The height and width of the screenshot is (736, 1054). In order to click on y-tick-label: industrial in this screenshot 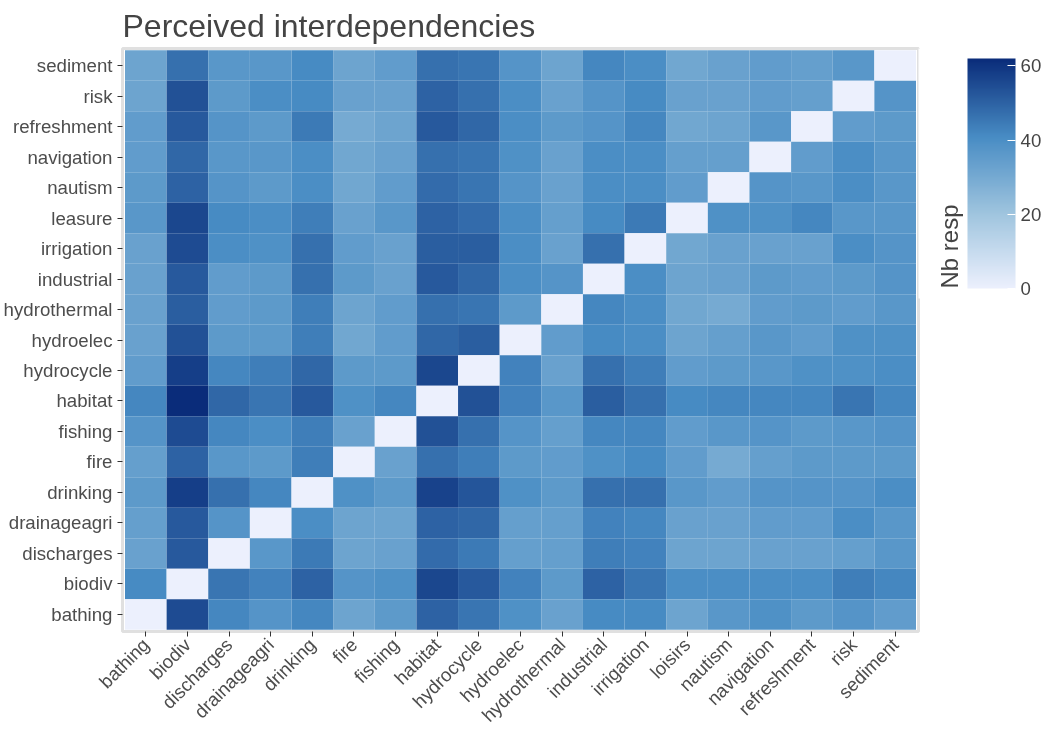, I will do `click(75, 279)`.